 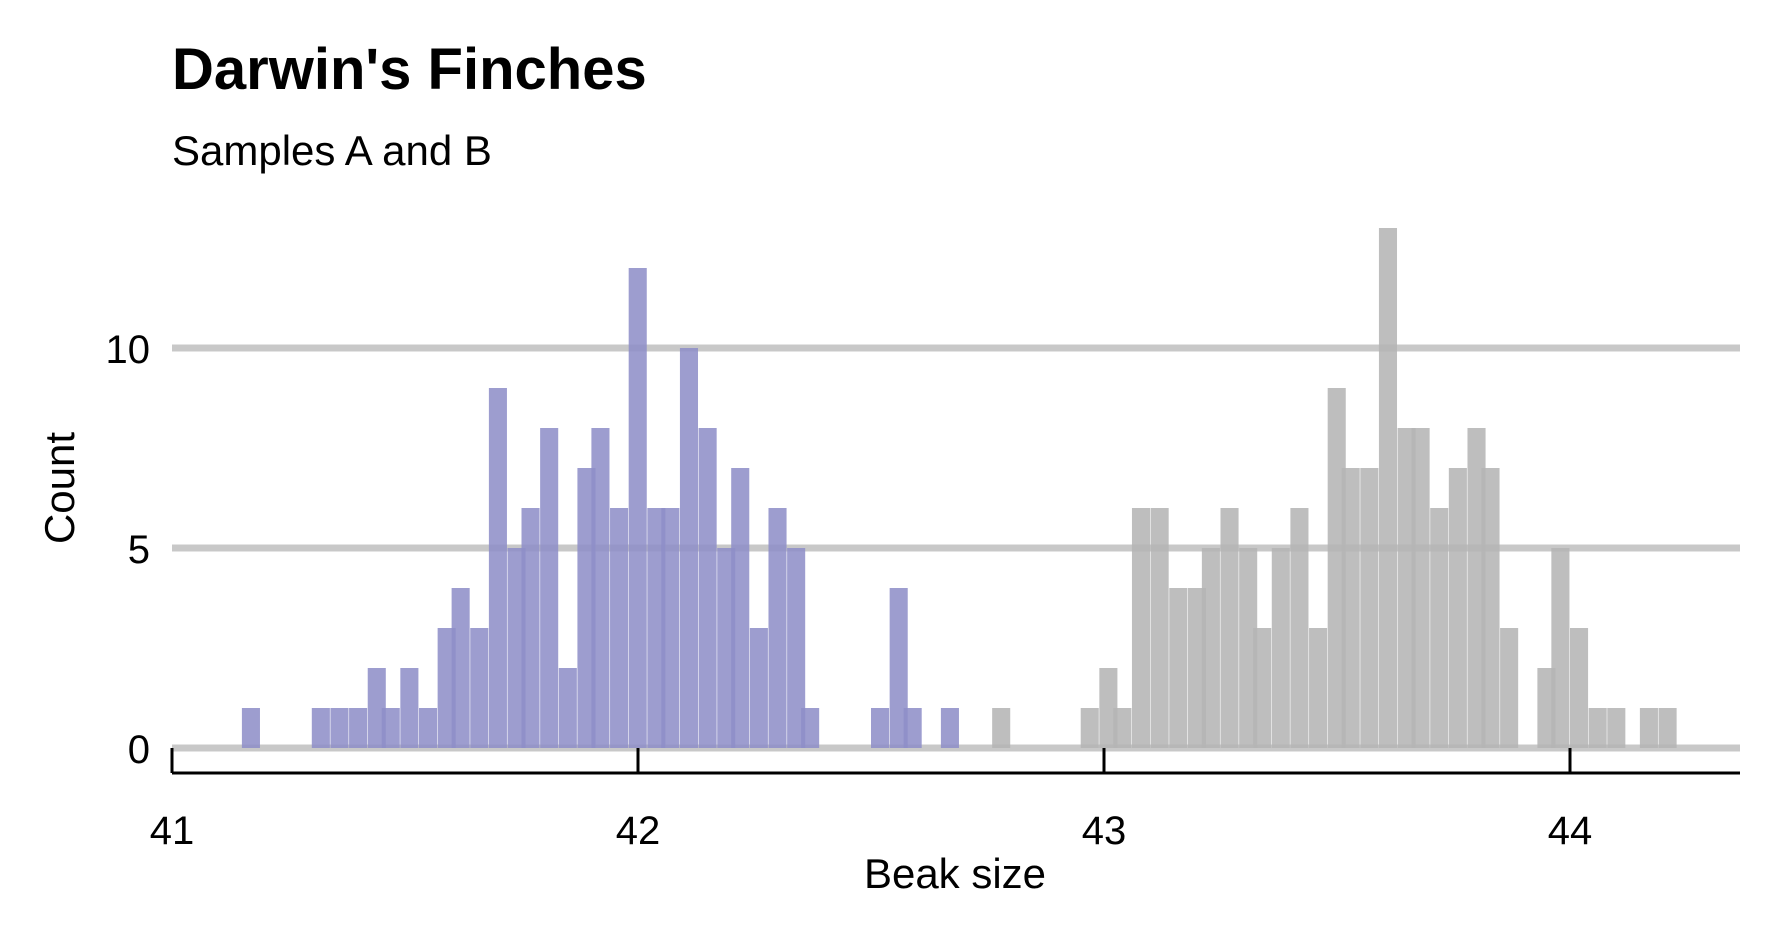 What do you see at coordinates (332, 150) in the screenshot?
I see `chart-subtitle: Samples A and B` at bounding box center [332, 150].